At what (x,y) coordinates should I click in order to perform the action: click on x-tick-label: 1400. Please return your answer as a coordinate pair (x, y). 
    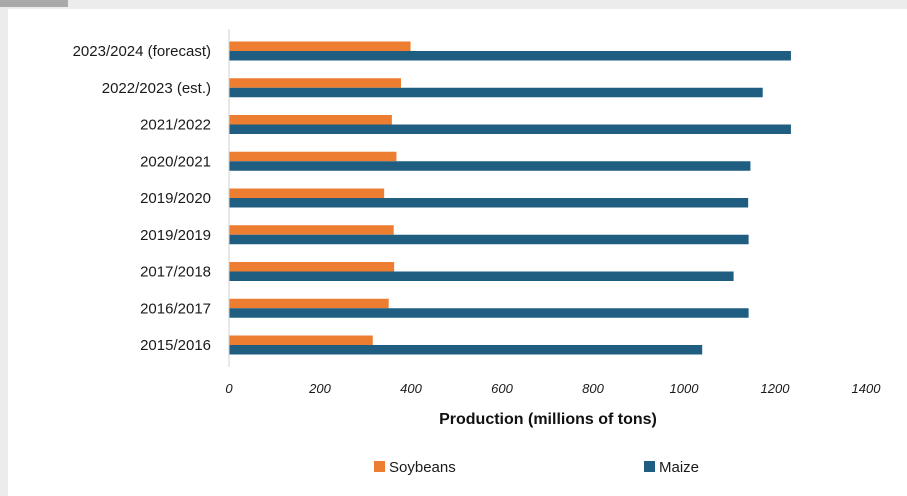
    Looking at the image, I should click on (867, 388).